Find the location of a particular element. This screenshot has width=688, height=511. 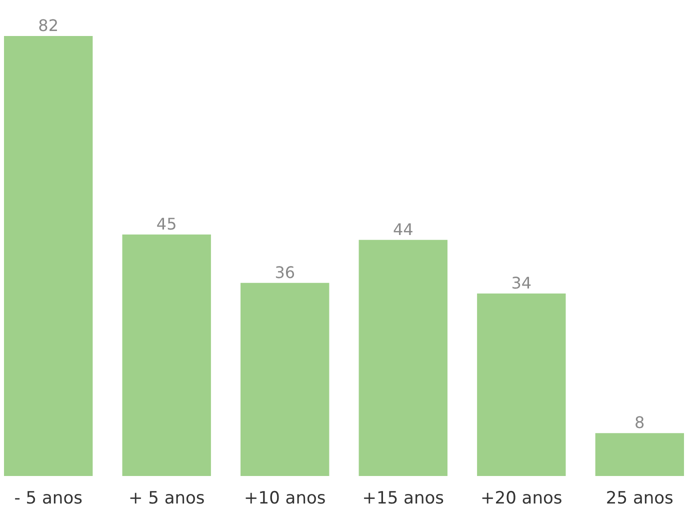

x-tick-label: - 5 anos is located at coordinates (48, 498).